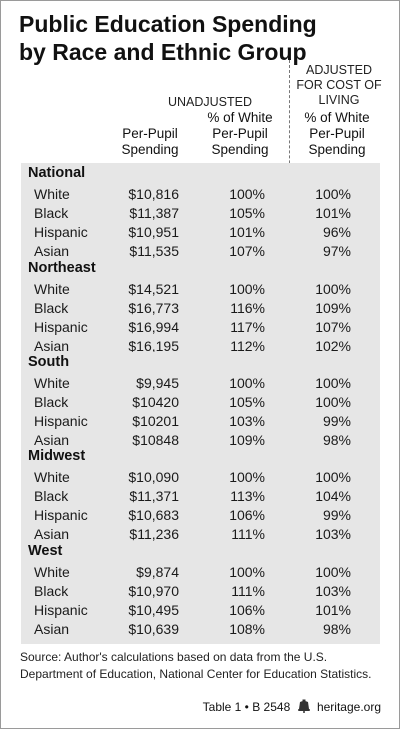  Describe the element at coordinates (200, 572) in the screenshot. I see `table-row: White $9,874 100% 100%` at that location.